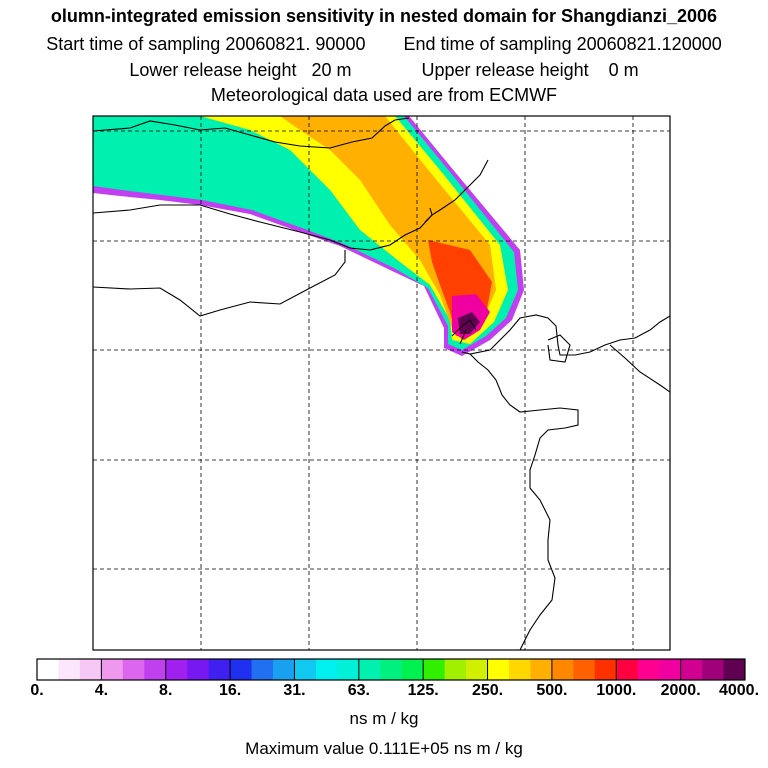 The width and height of the screenshot is (768, 768). What do you see at coordinates (240, 70) in the screenshot?
I see `lower-release-label: Lower release height 20 m` at bounding box center [240, 70].